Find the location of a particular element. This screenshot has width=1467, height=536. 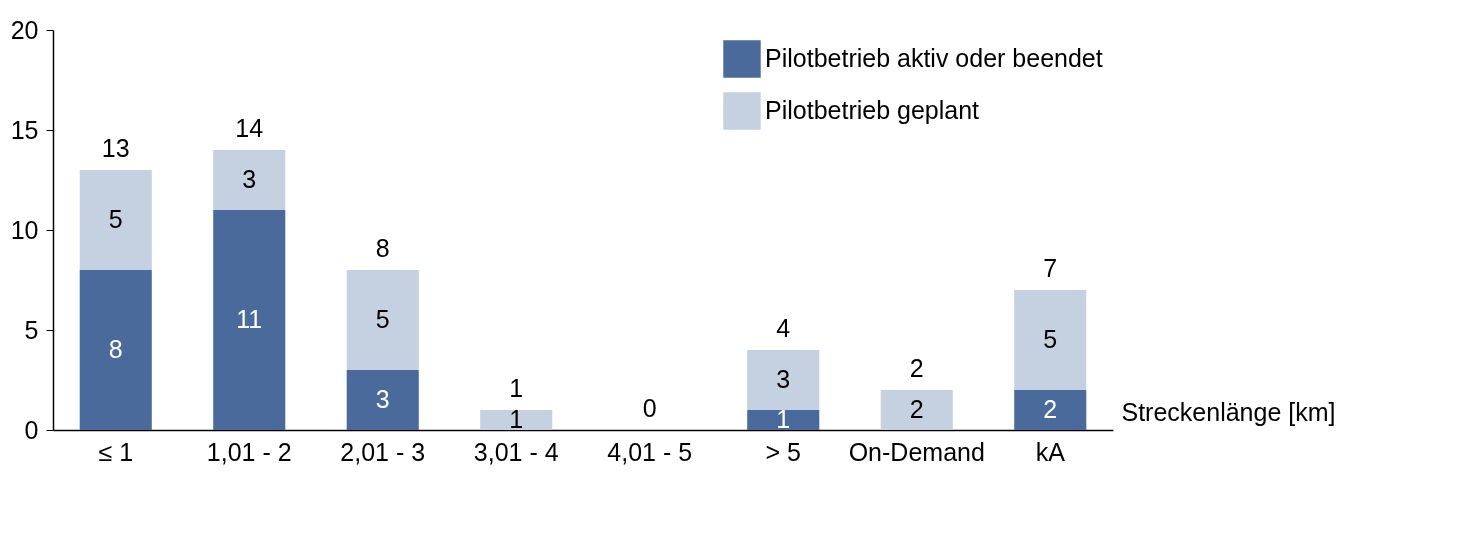

y-tick-label: 10 is located at coordinates (24, 229).